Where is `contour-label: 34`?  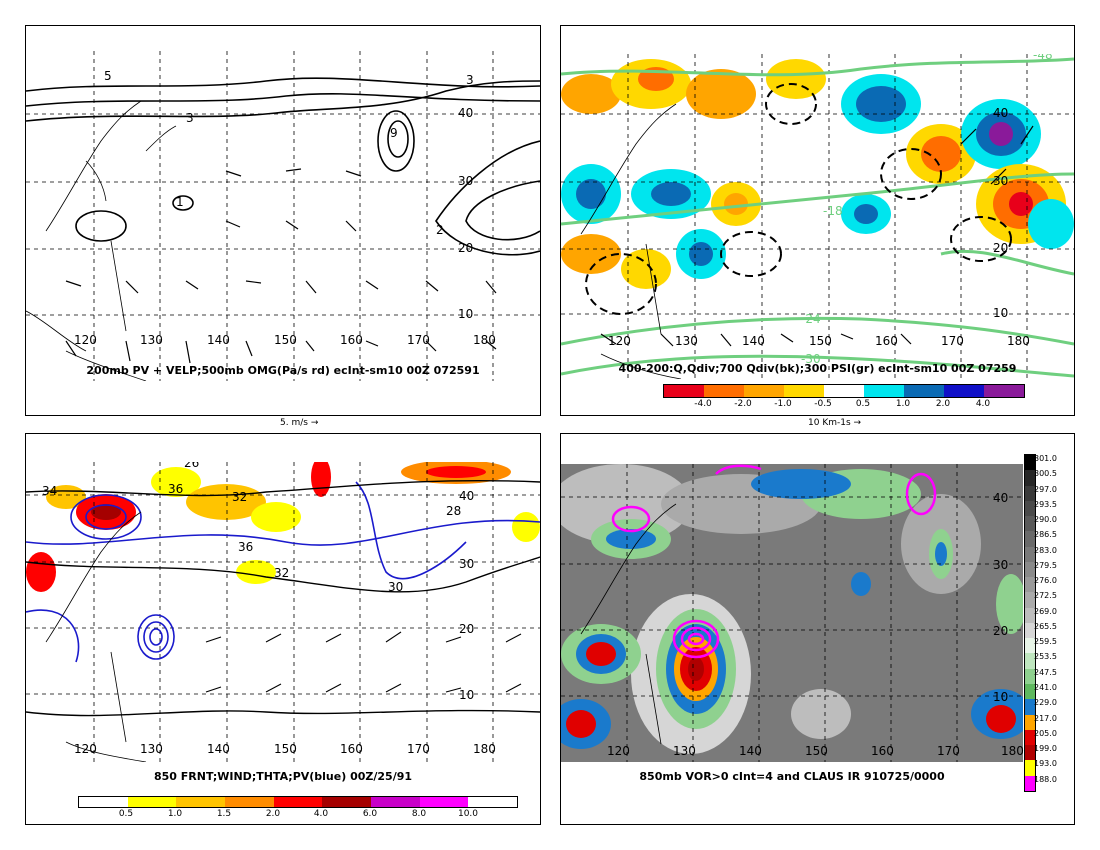
contour-label: 34 is located at coordinates (50, 491).